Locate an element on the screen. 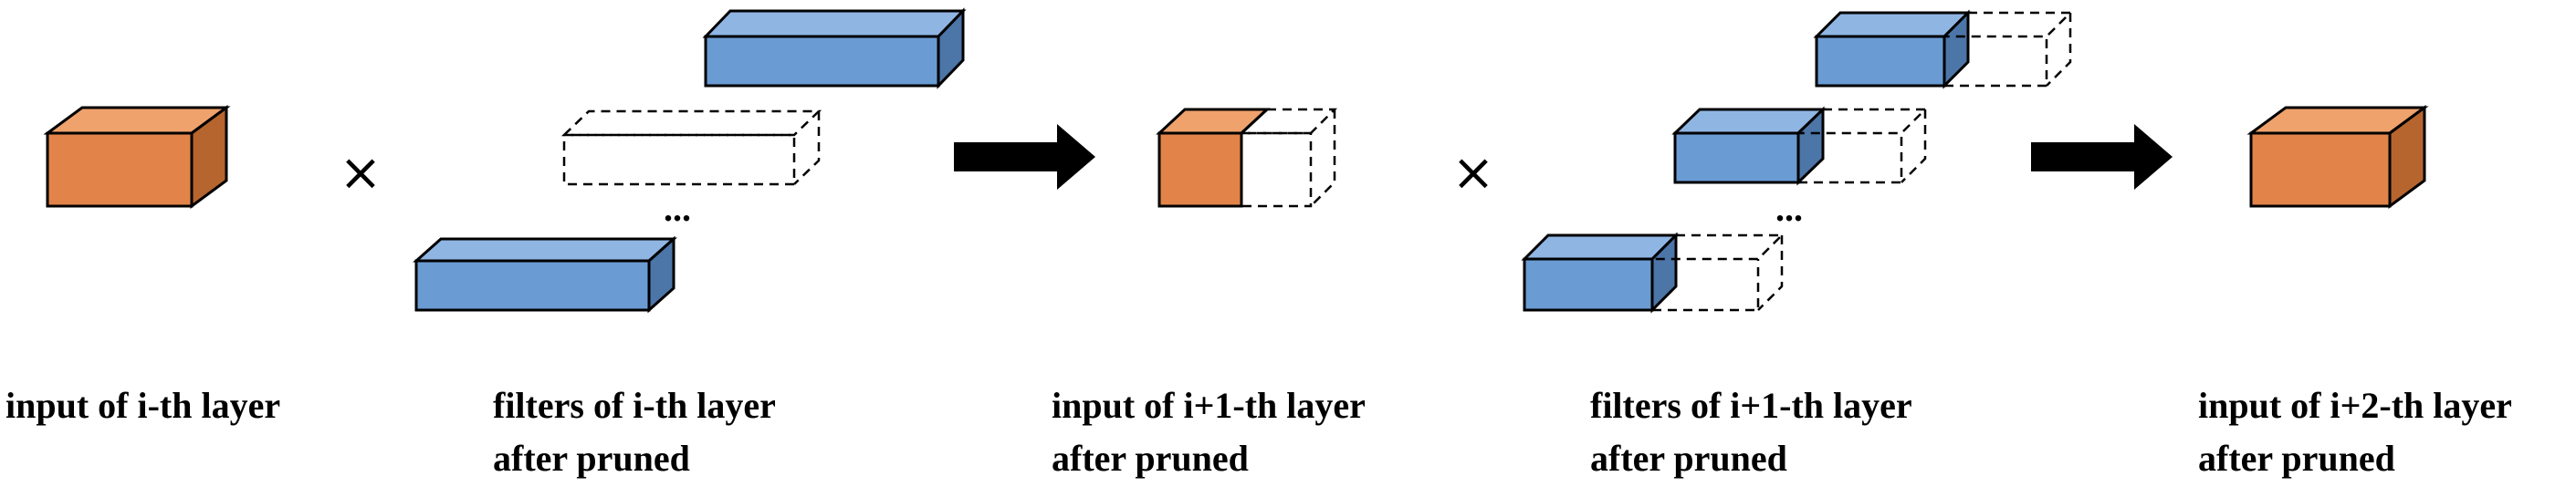  filter-i1-middle-pruned-front is located at coordinates (1850, 158).